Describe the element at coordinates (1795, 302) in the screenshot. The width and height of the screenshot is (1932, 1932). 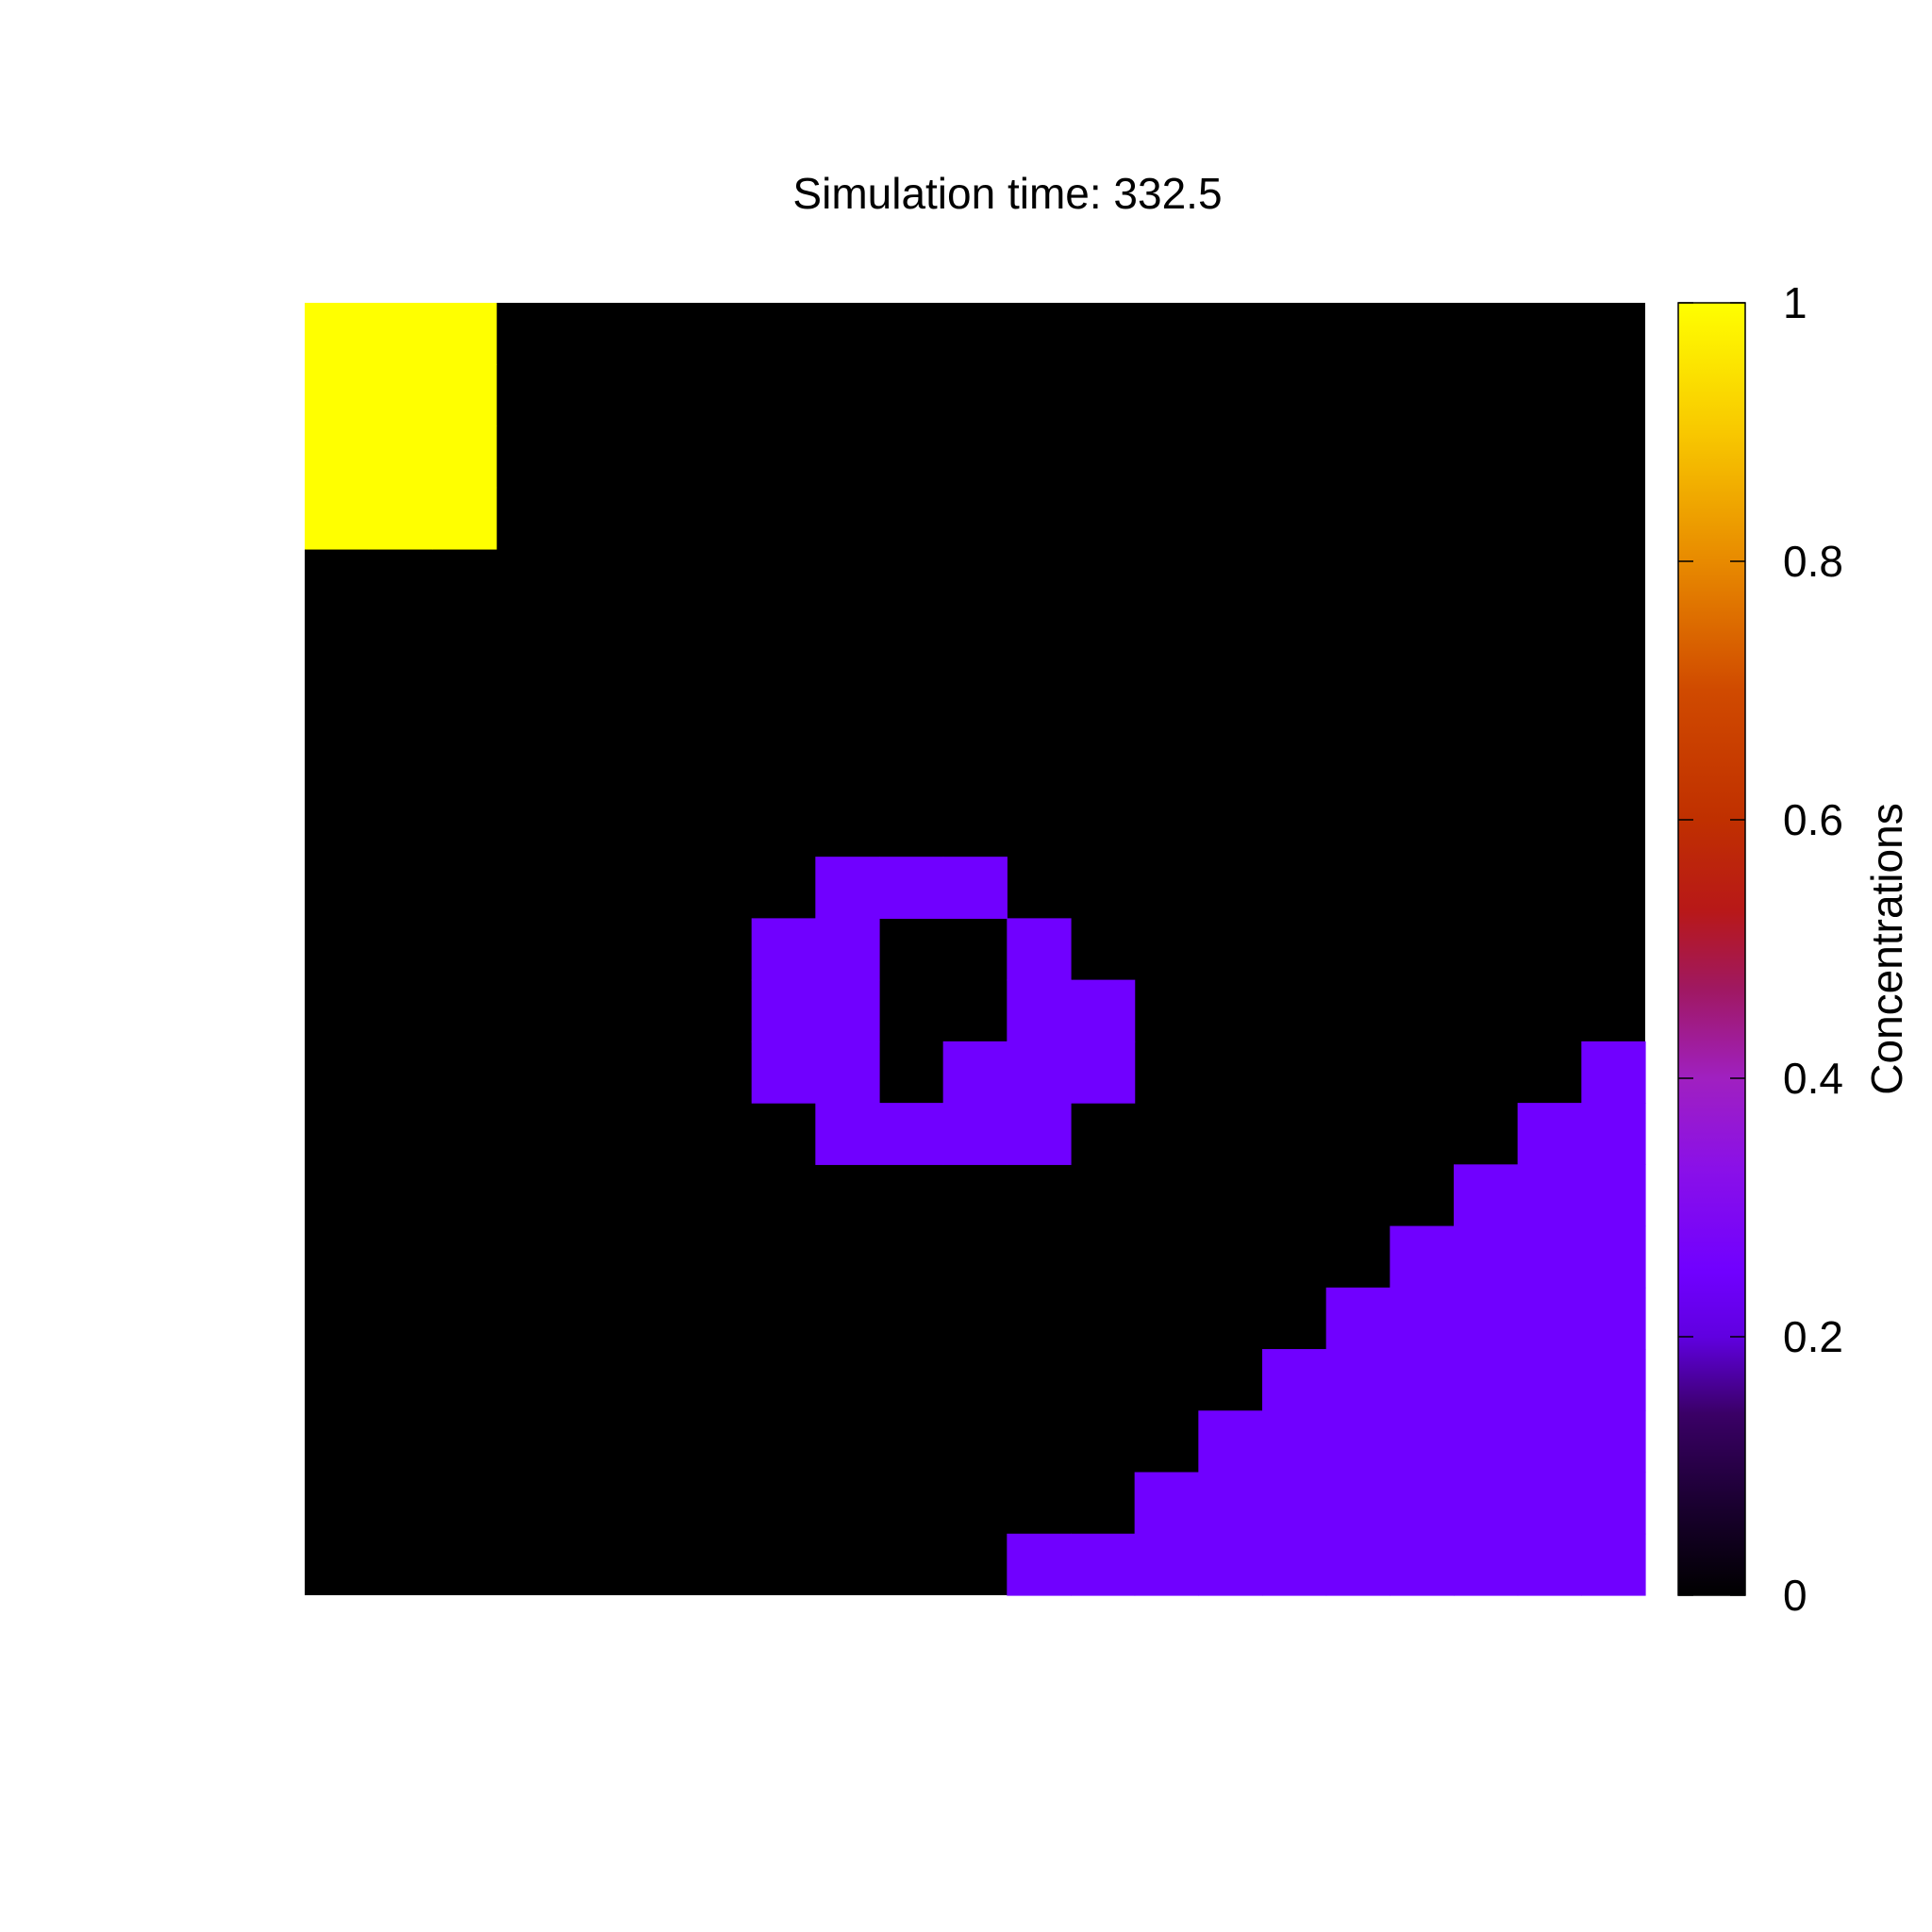
I see `colorbar-tick-label: 1` at that location.